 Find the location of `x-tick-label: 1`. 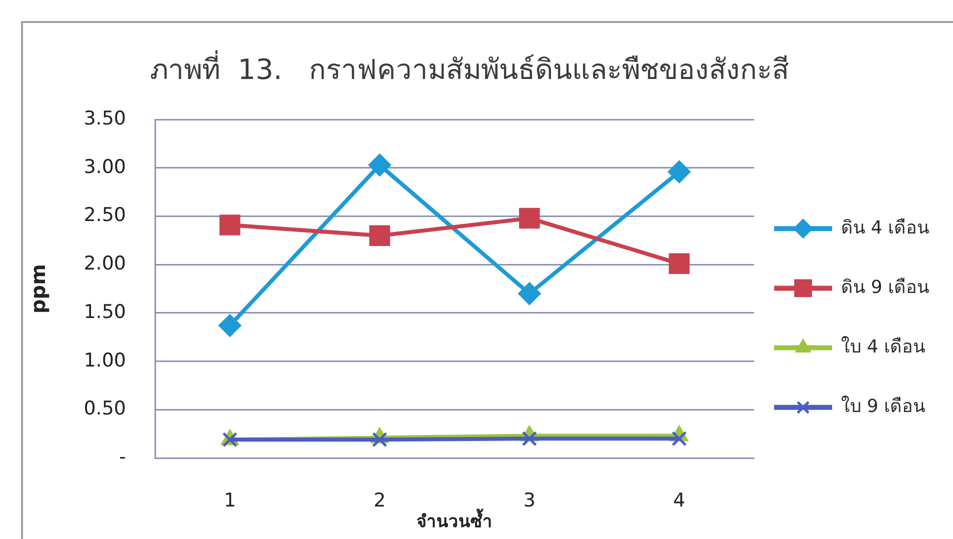

x-tick-label: 1 is located at coordinates (230, 500).